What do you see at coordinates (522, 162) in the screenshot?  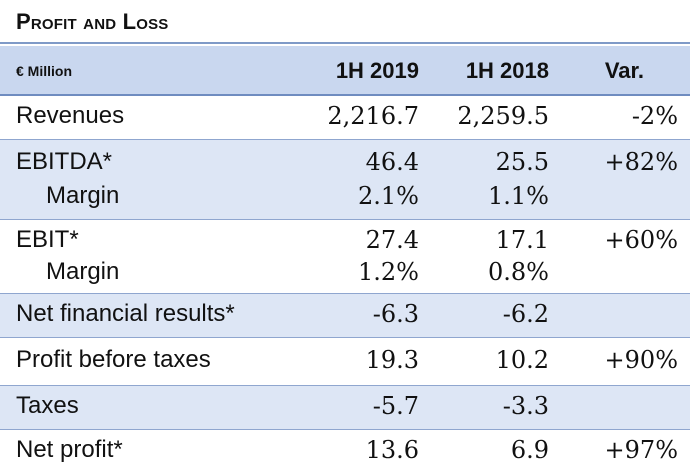 I see `value-1h-2018: 25.5` at bounding box center [522, 162].